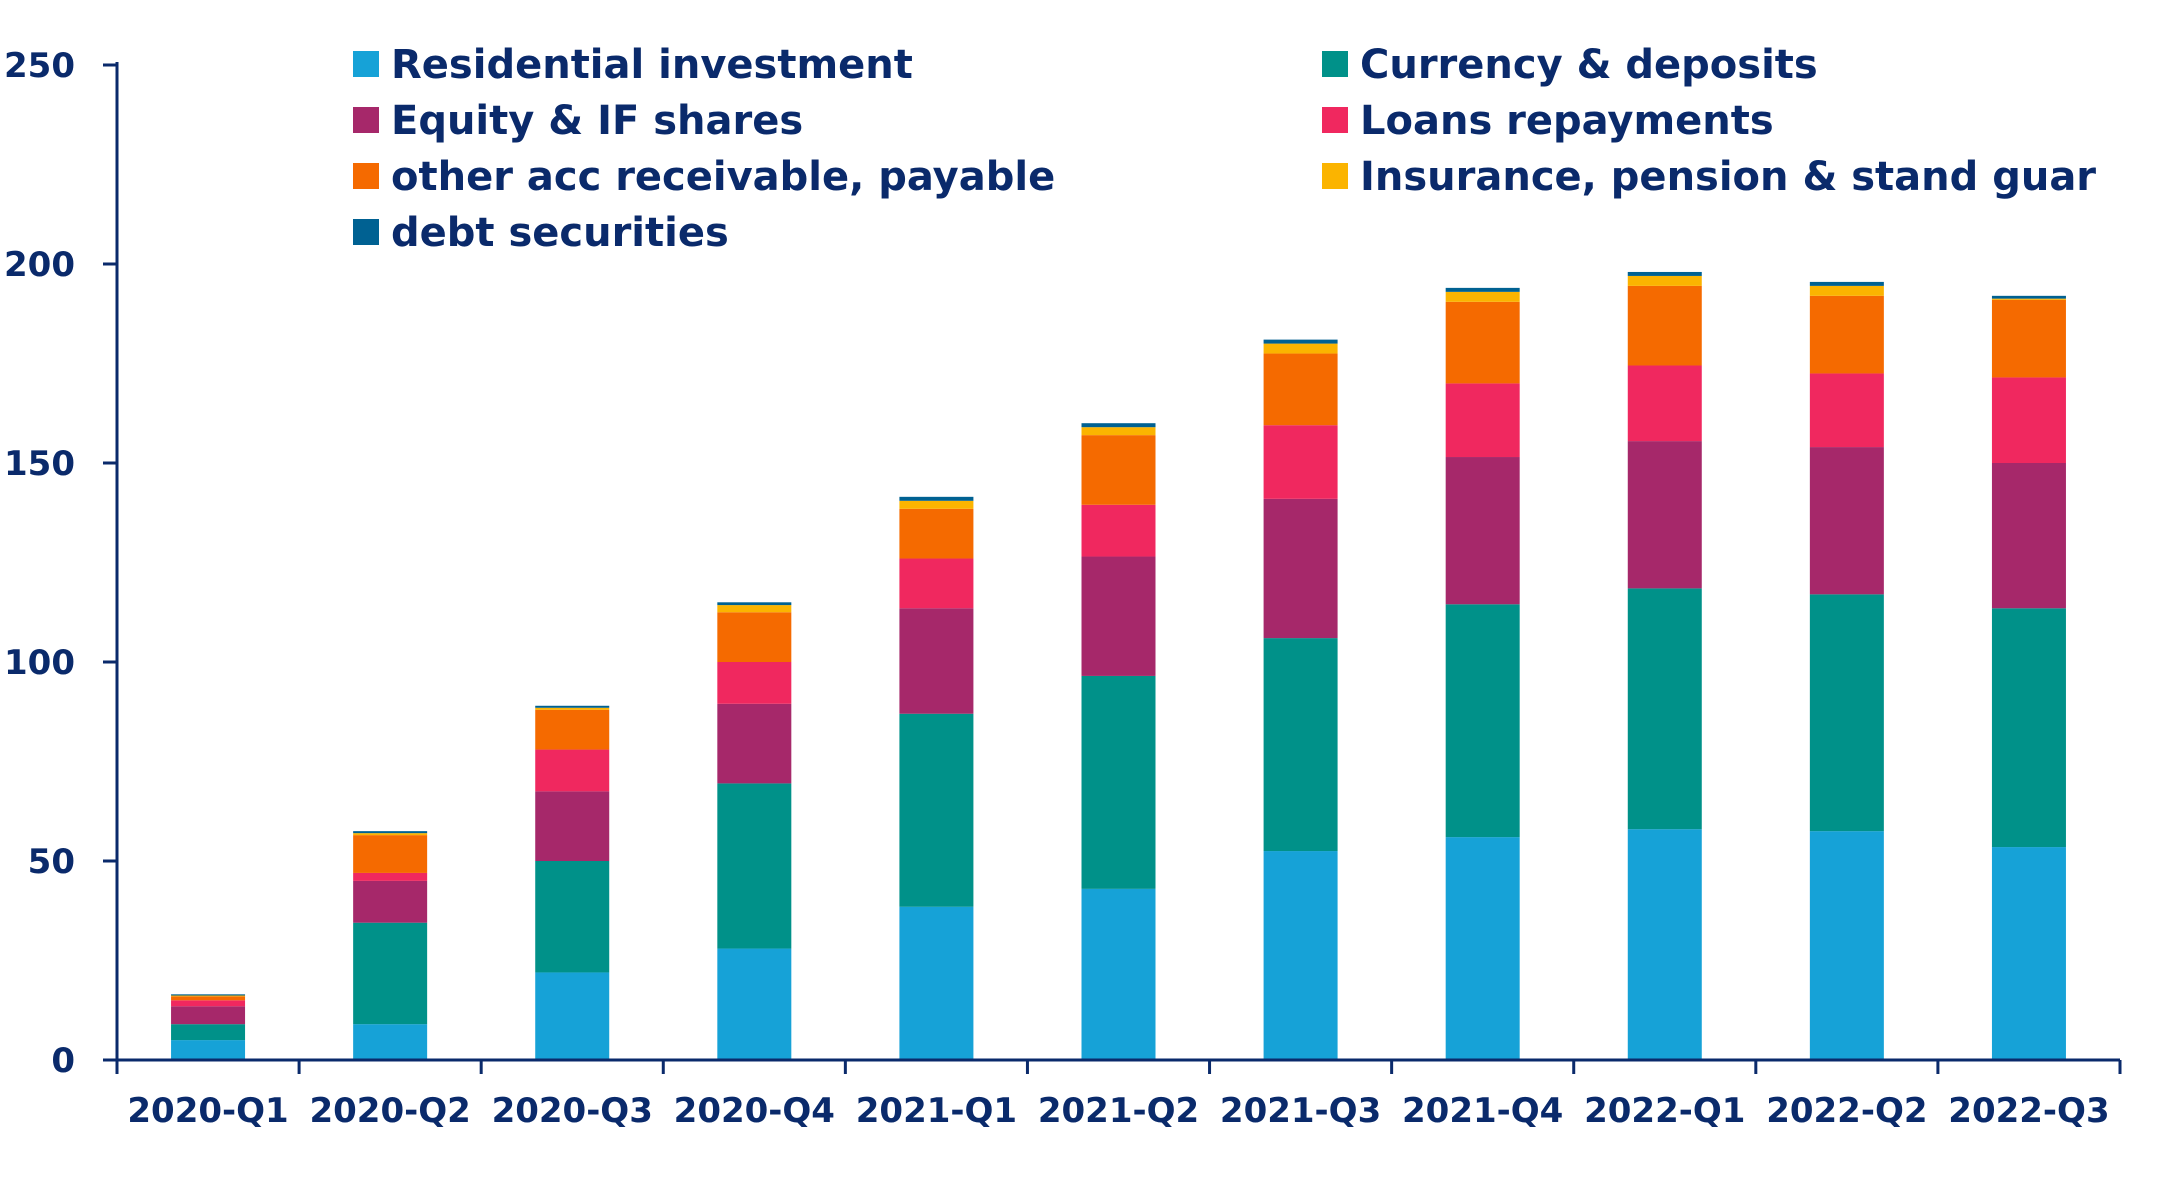 The image size is (2158, 1182). Describe the element at coordinates (51, 862) in the screenshot. I see `y-tick-label-50: 50` at that location.